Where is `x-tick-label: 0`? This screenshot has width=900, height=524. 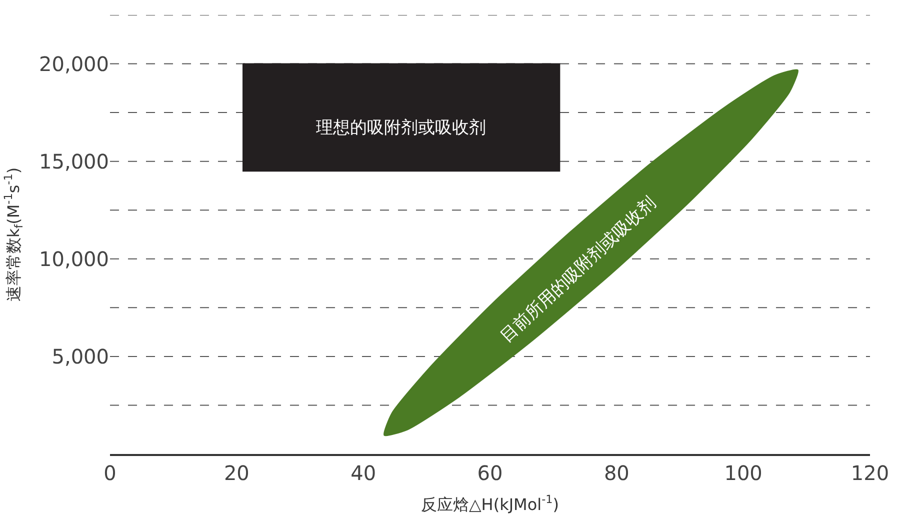
x-tick-label: 0 is located at coordinates (110, 472).